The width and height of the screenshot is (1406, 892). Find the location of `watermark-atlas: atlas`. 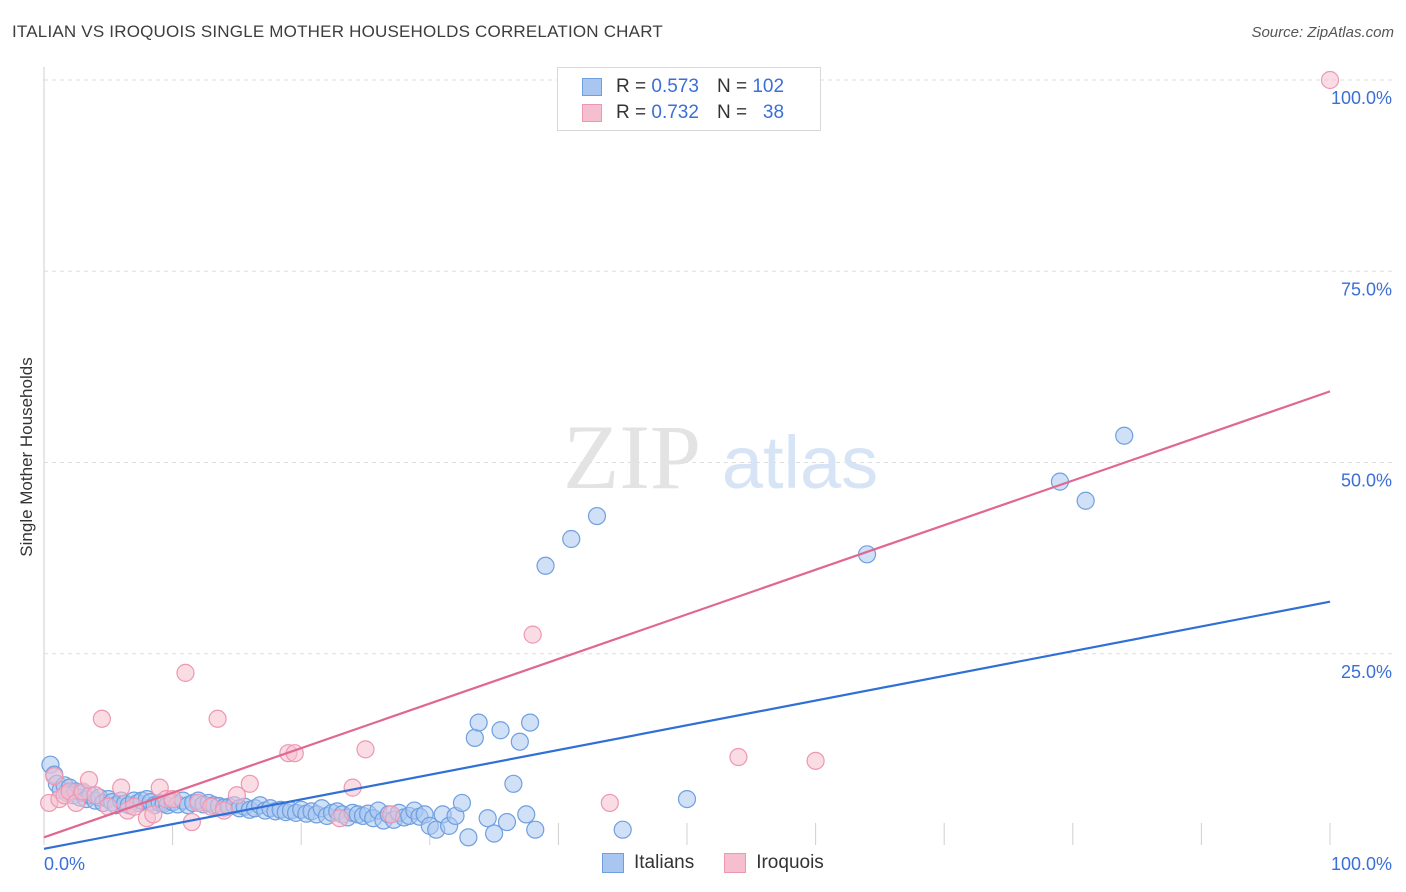

watermark-atlas: atlas is located at coordinates (800, 462).